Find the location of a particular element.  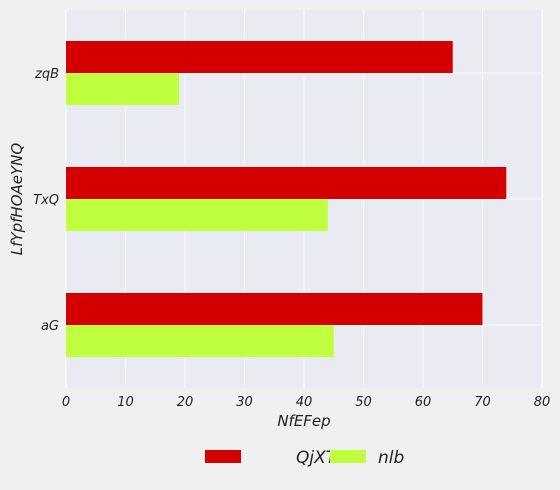

y-tick-label: zqB is located at coordinates (46, 74).